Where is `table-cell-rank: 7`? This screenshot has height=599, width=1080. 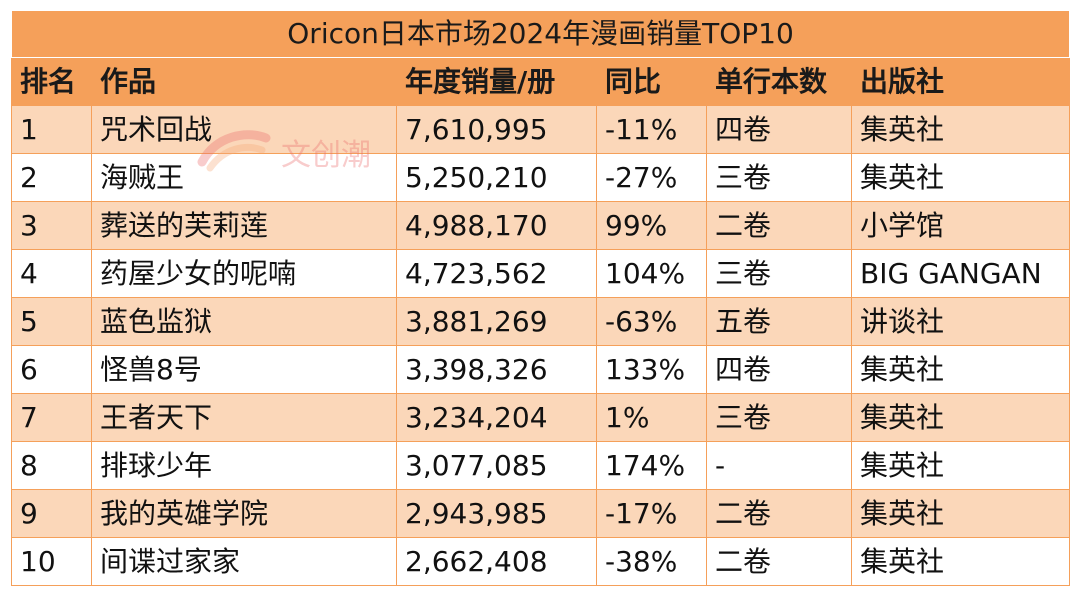 table-cell-rank: 7 is located at coordinates (51, 417).